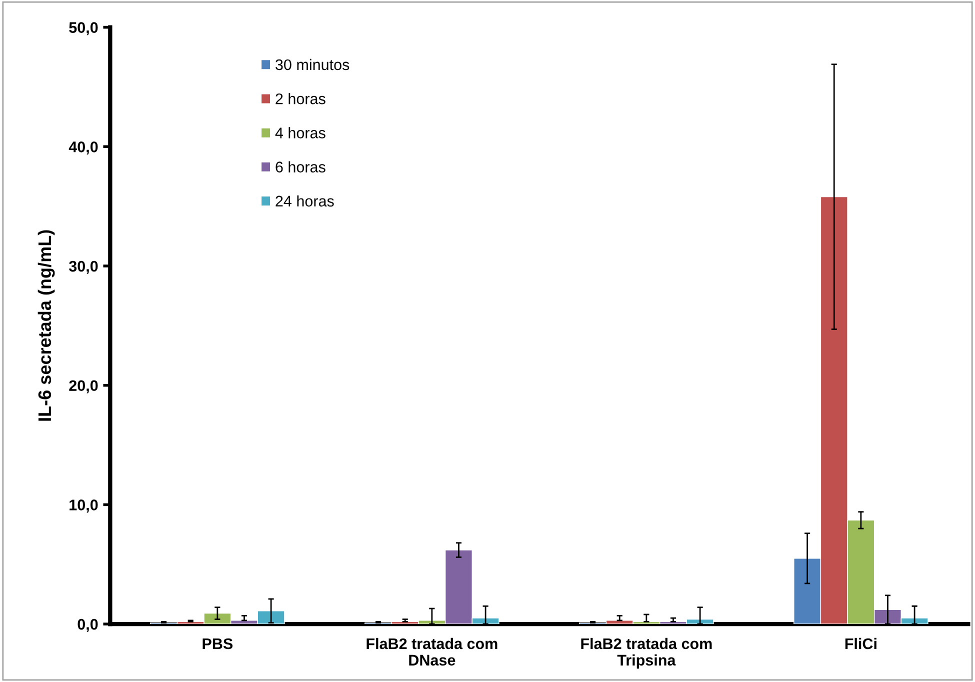  I want to click on y-tick-label: 40,0, so click(83, 148).